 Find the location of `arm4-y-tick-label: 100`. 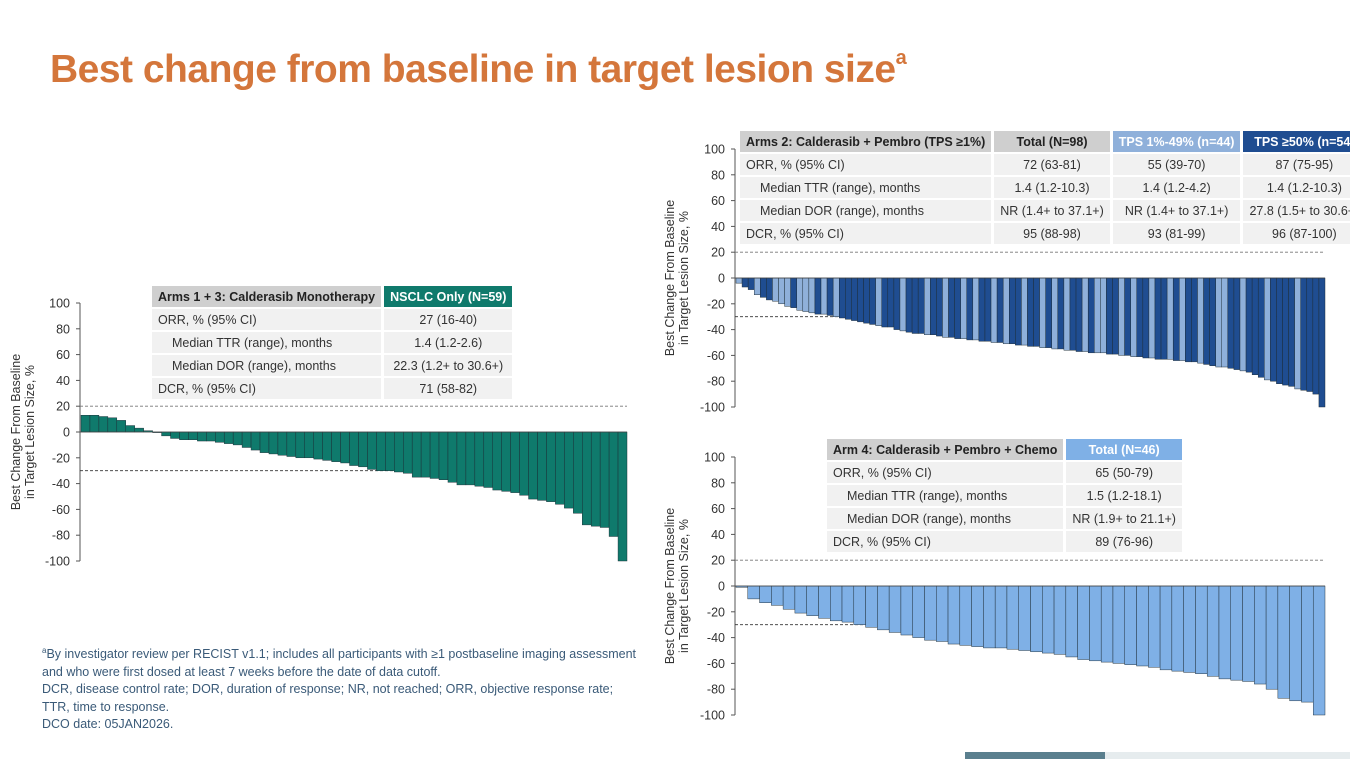

arm4-y-tick-label: 100 is located at coordinates (714, 458).